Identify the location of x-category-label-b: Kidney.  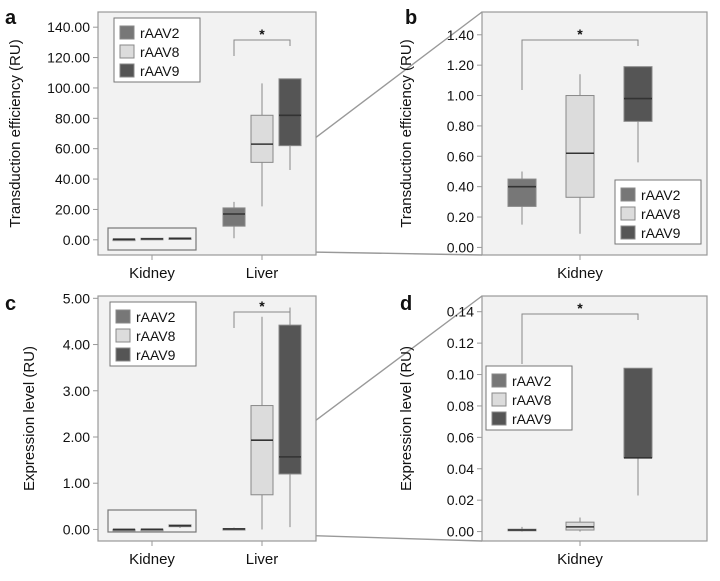
(580, 273).